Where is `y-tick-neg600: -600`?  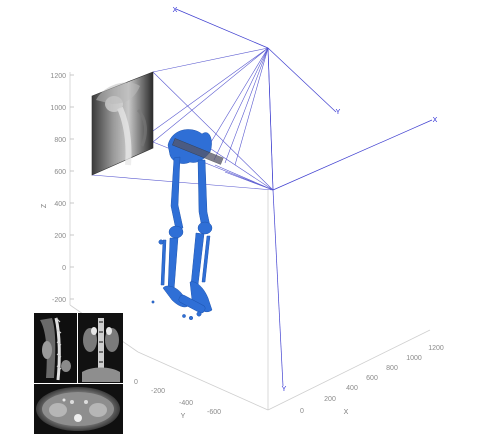
y-tick-neg600: -600 is located at coordinates (214, 412).